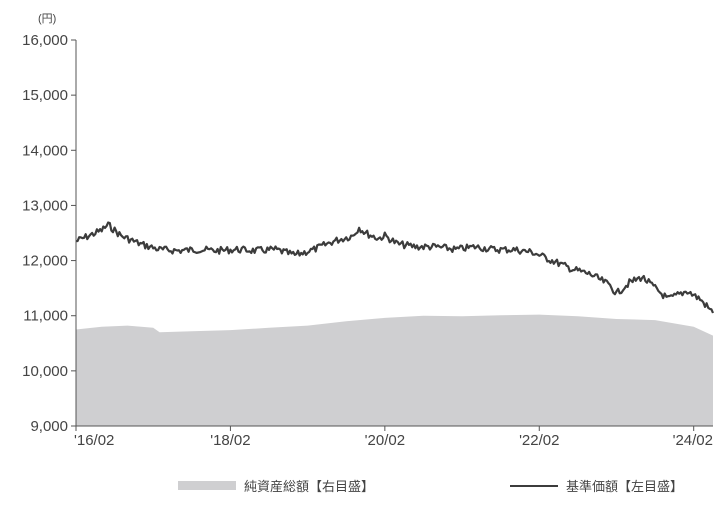 The image size is (715, 507). I want to click on y-tick-label: 16,000, so click(45, 40).